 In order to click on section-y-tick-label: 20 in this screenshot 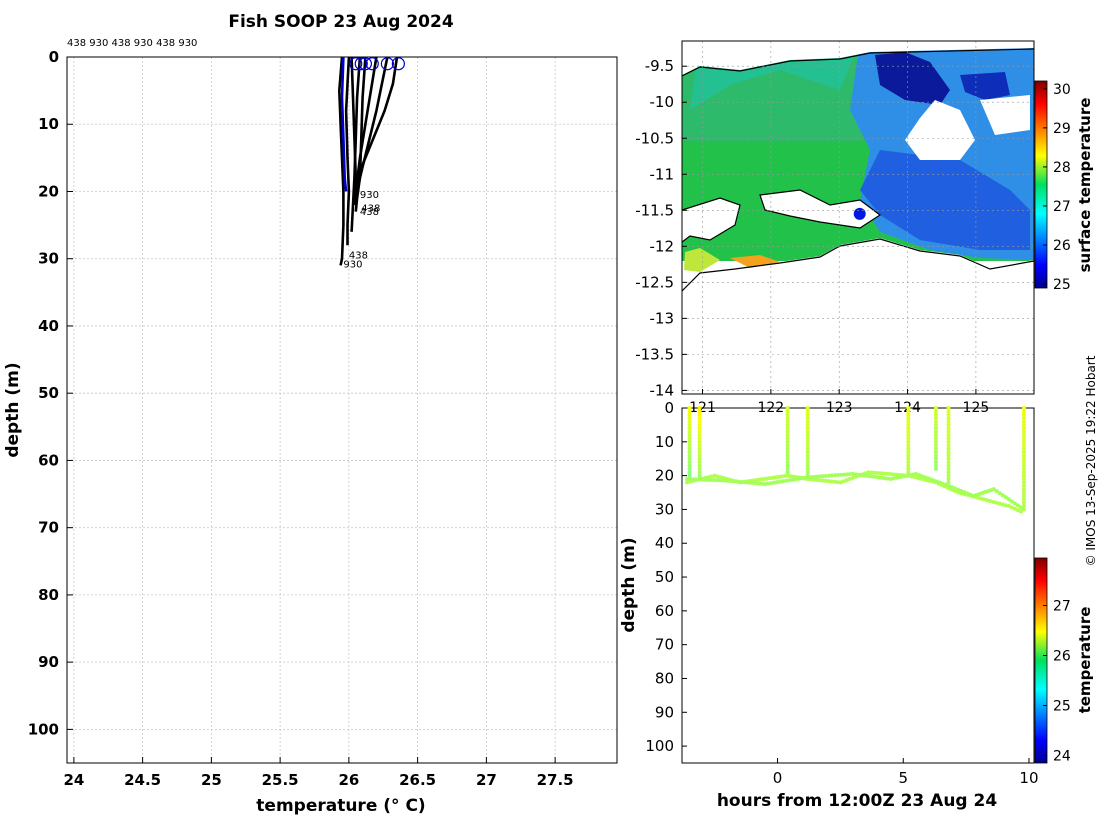, I will do `click(664, 476)`.